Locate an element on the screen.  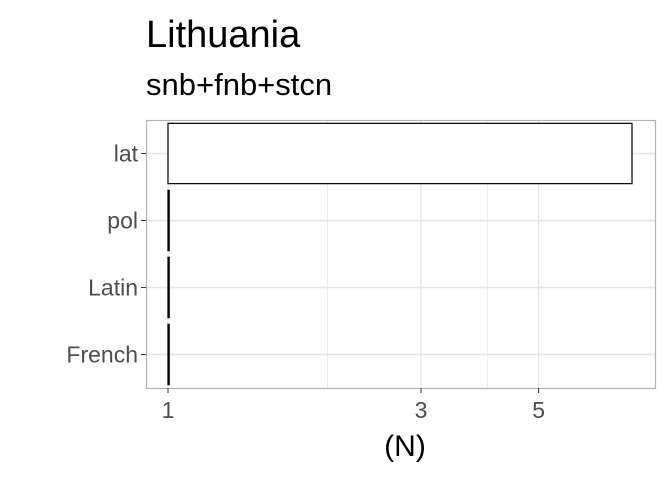
chart-subtitle: snb+fnb+stcn is located at coordinates (239, 84).